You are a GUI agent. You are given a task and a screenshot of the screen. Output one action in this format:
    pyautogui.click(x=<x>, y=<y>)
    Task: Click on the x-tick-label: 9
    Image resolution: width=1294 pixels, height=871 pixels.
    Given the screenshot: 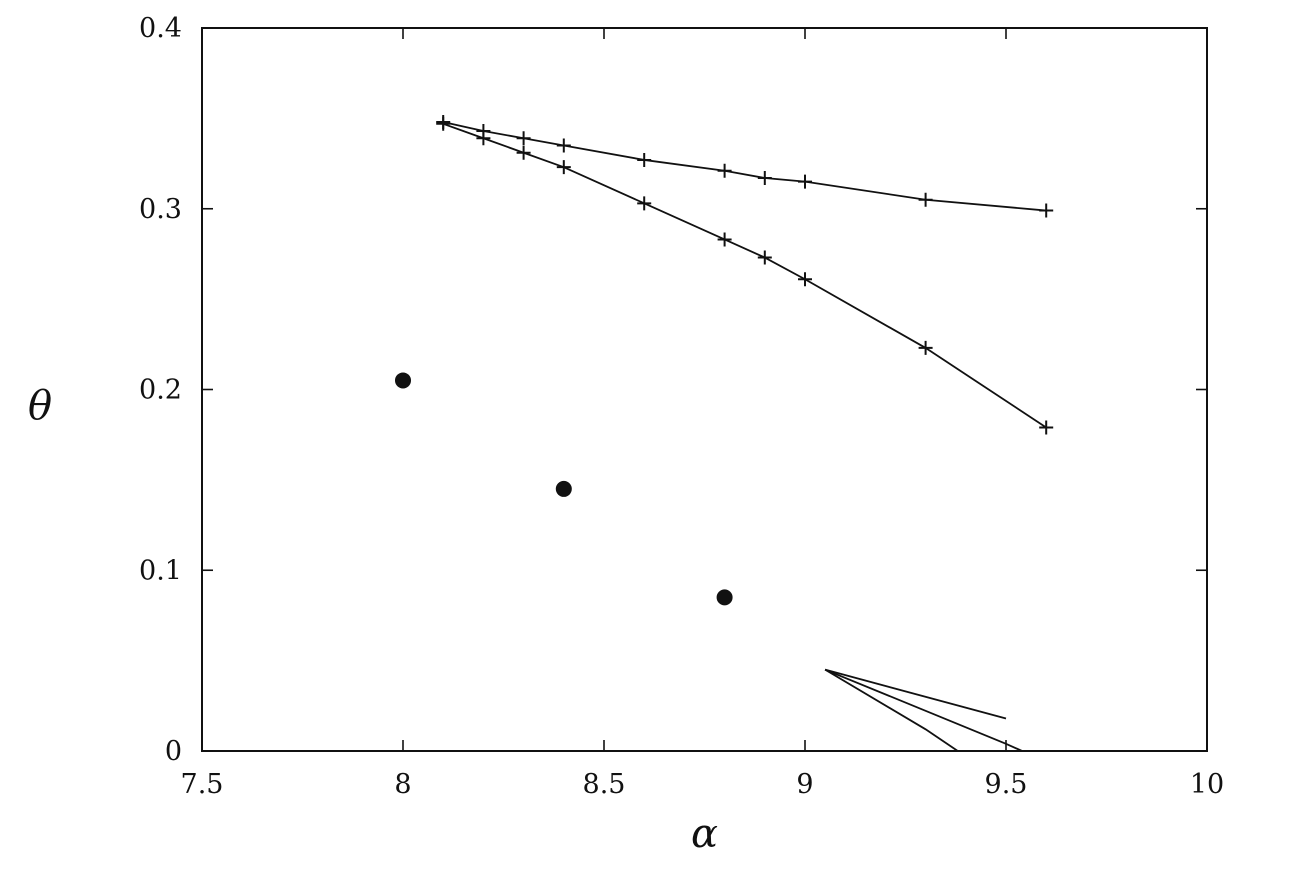 What is the action you would take?
    pyautogui.click(x=804, y=784)
    